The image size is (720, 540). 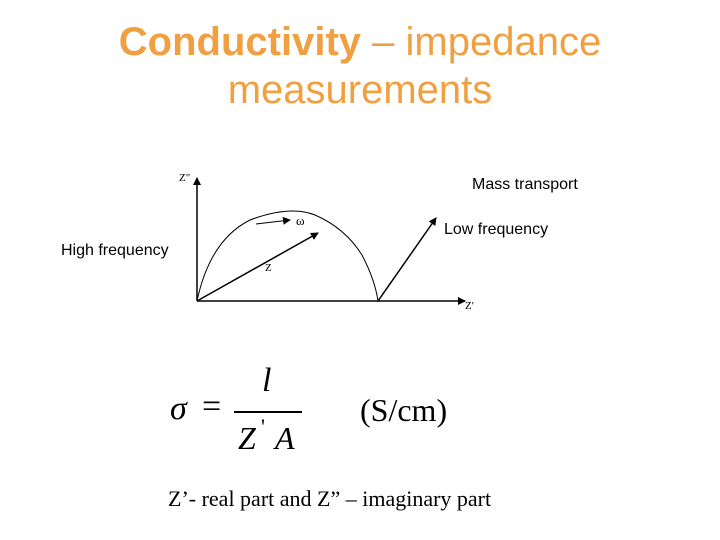 What do you see at coordinates (330, 498) in the screenshot?
I see `caption: Z’- real part and Z” – imaginary part` at bounding box center [330, 498].